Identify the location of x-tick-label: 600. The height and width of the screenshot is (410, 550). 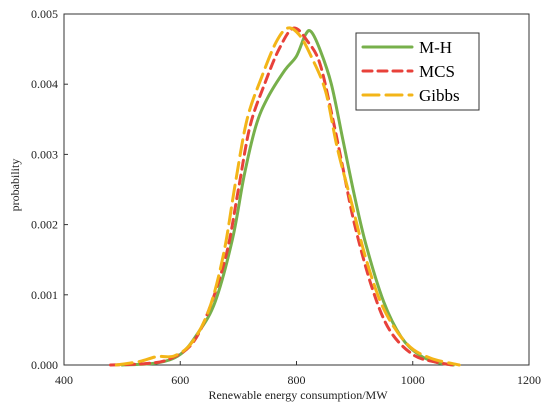
(180, 380).